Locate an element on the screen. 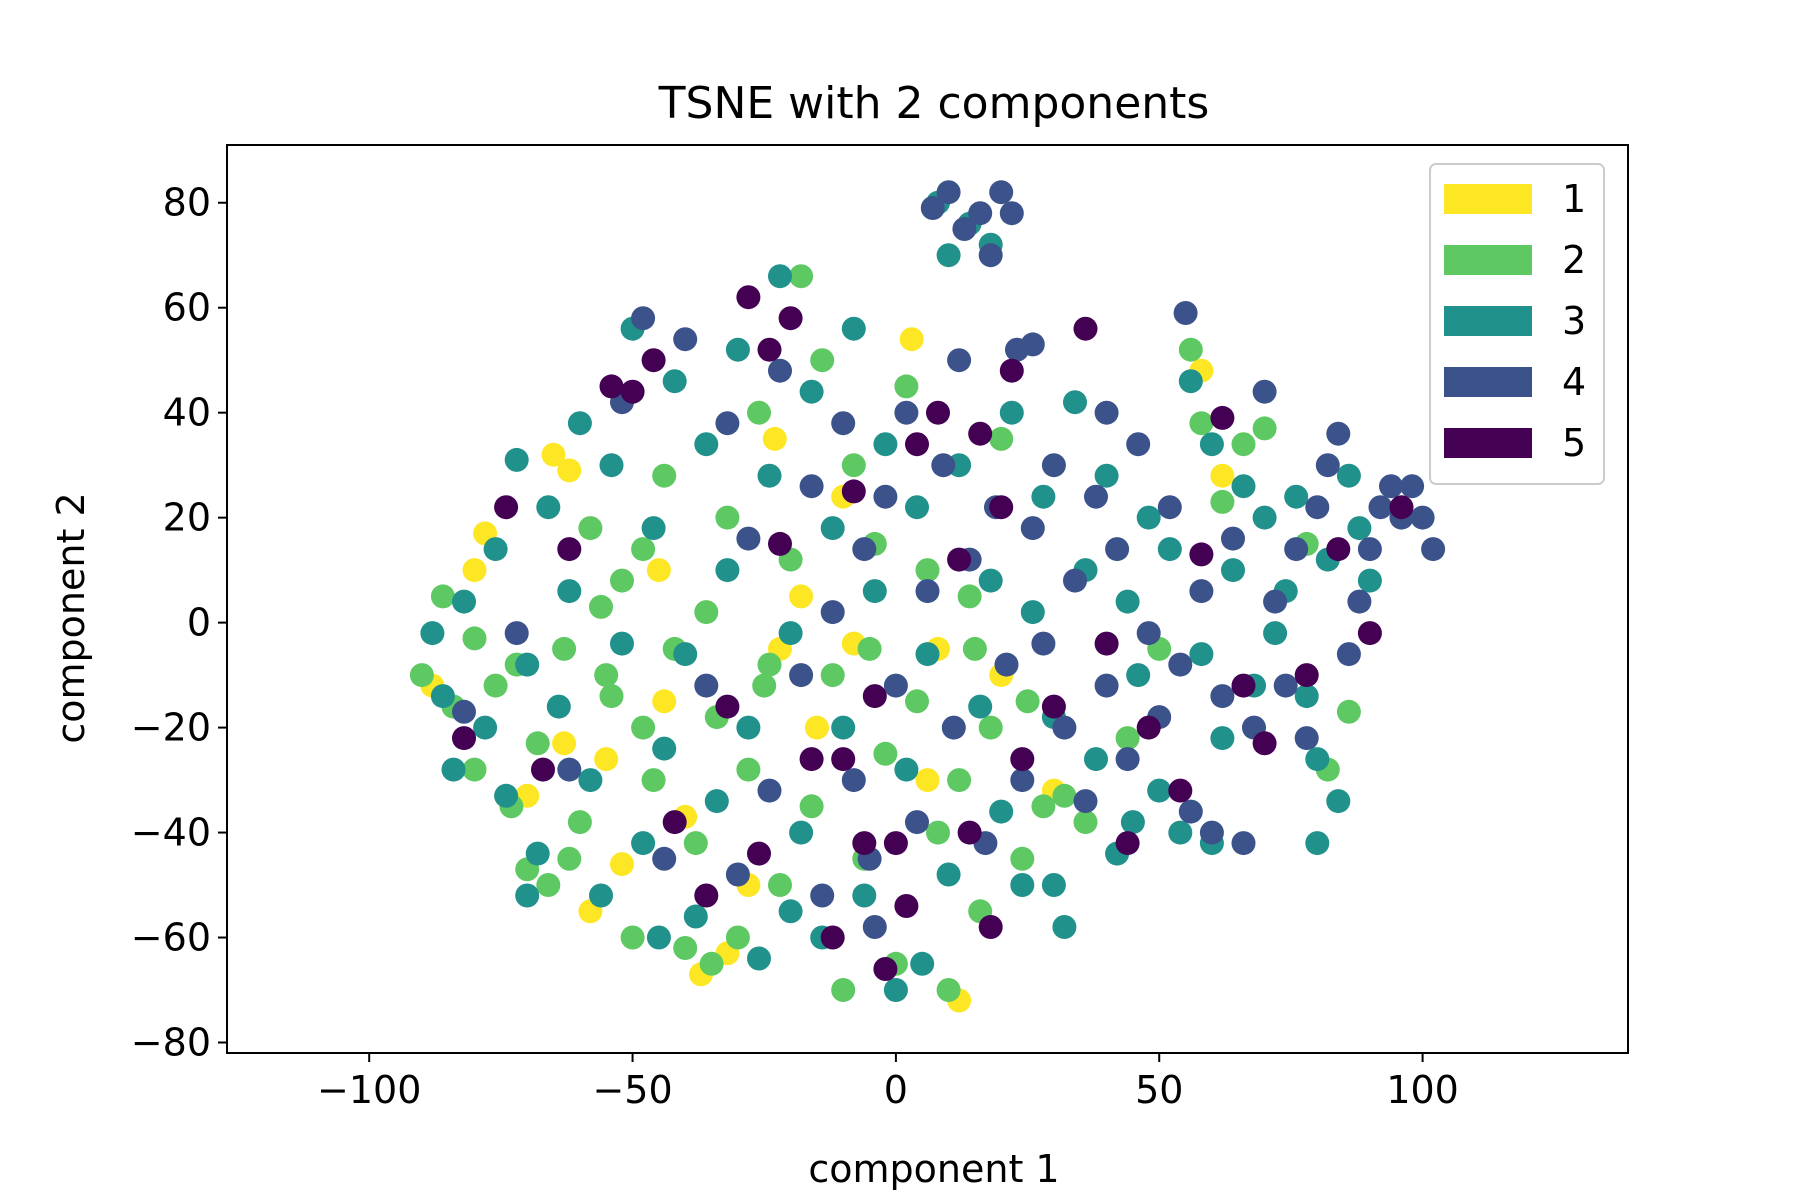 The height and width of the screenshot is (1200, 1800). y-tick-label: 0 is located at coordinates (199, 623).